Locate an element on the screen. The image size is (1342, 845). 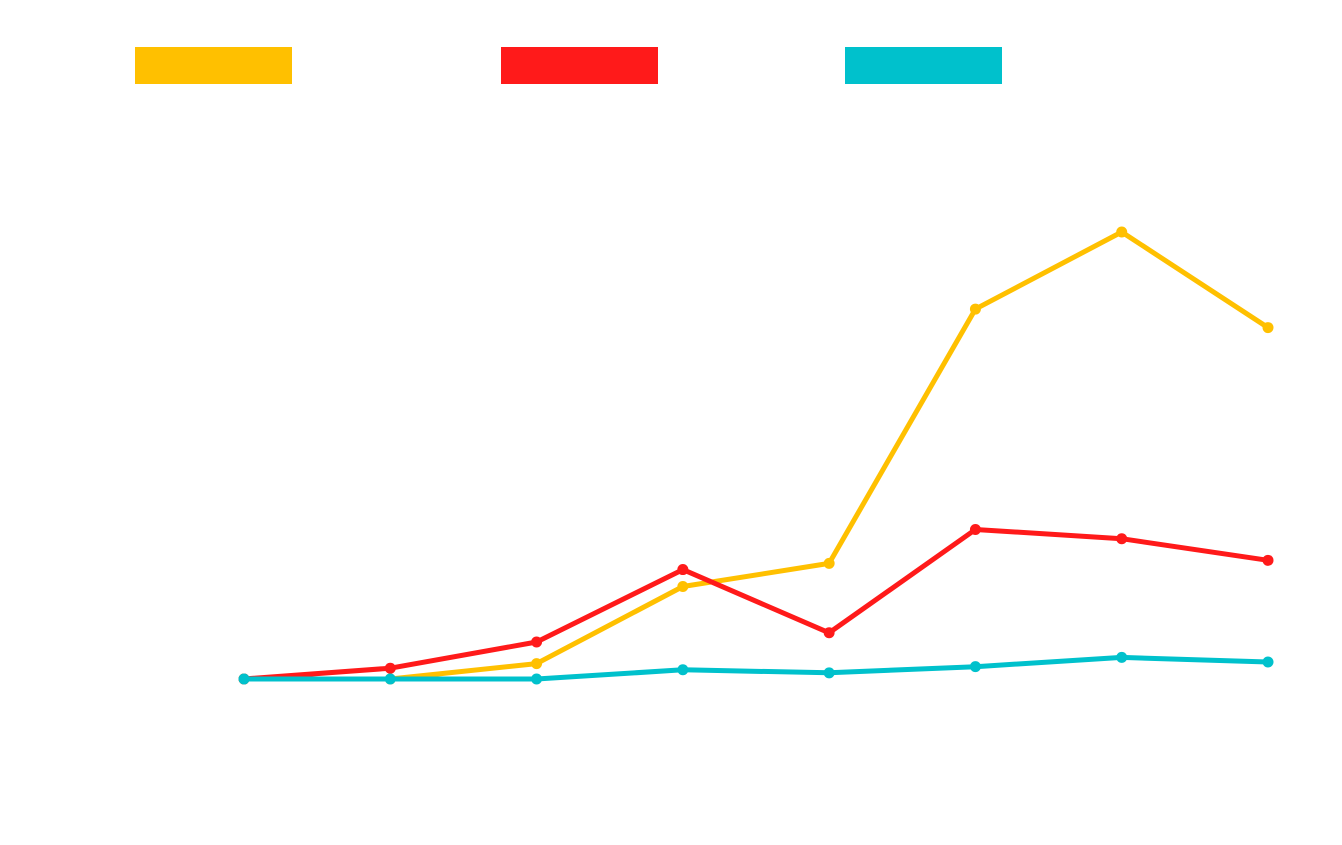
legend is located at coordinates (568, 65).